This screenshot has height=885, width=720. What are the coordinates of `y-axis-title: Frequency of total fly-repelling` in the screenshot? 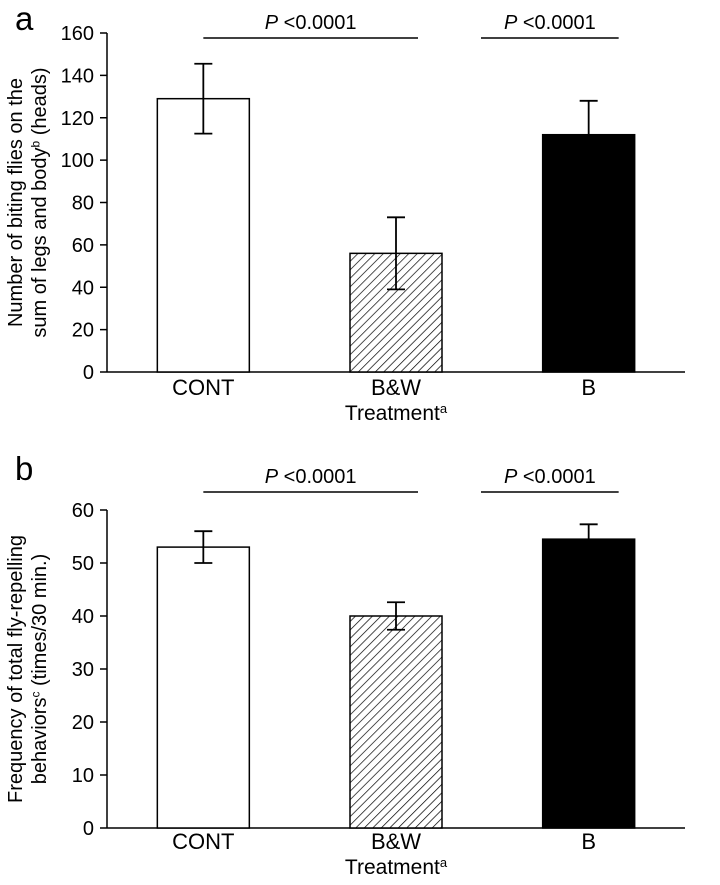 It's located at (16, 669).